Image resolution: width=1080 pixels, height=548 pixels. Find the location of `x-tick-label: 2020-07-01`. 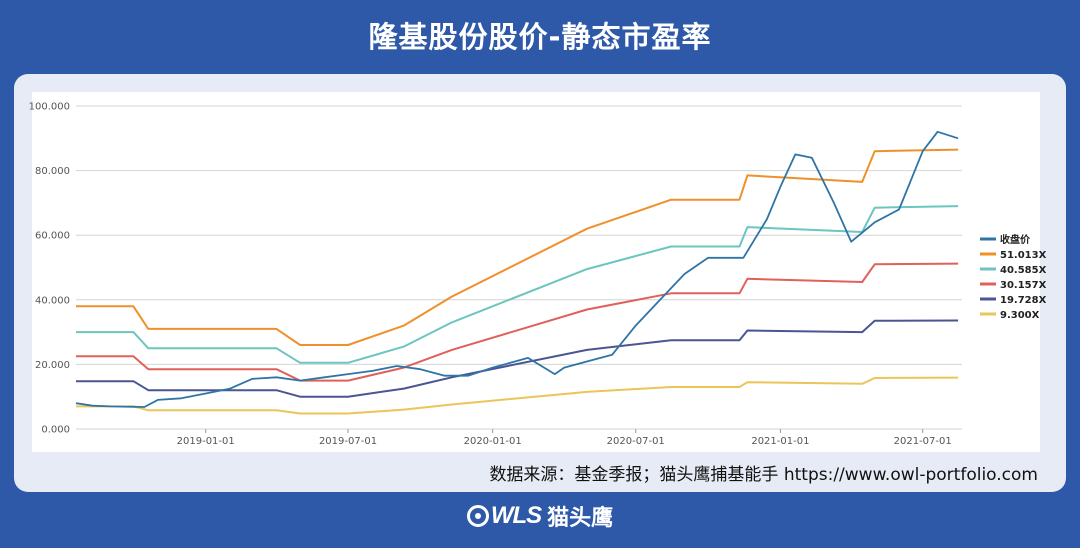

x-tick-label: 2020-07-01 is located at coordinates (636, 441).